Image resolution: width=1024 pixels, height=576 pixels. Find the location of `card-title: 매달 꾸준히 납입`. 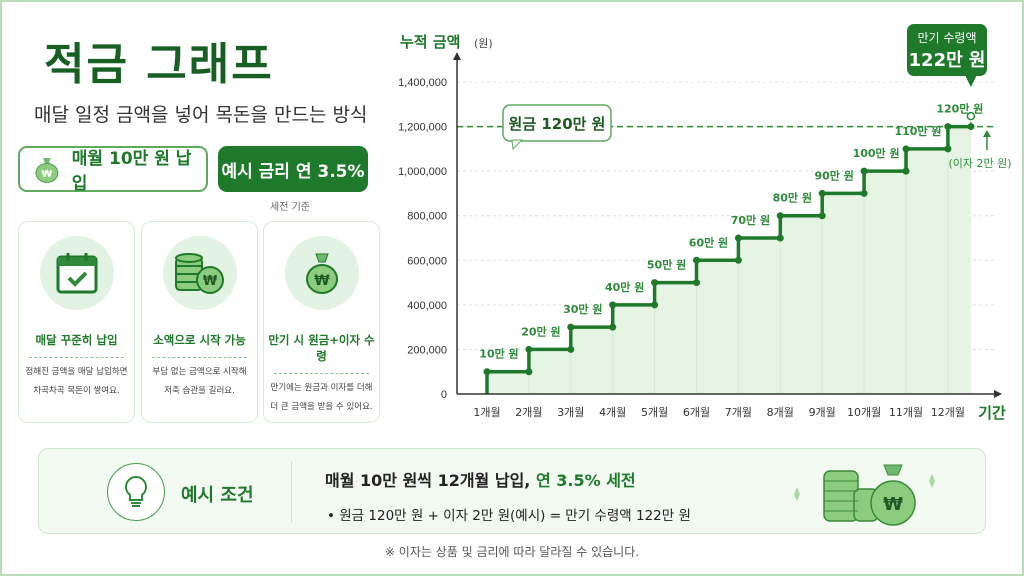

card-title: 매달 꾸준히 납입 is located at coordinates (76, 340).